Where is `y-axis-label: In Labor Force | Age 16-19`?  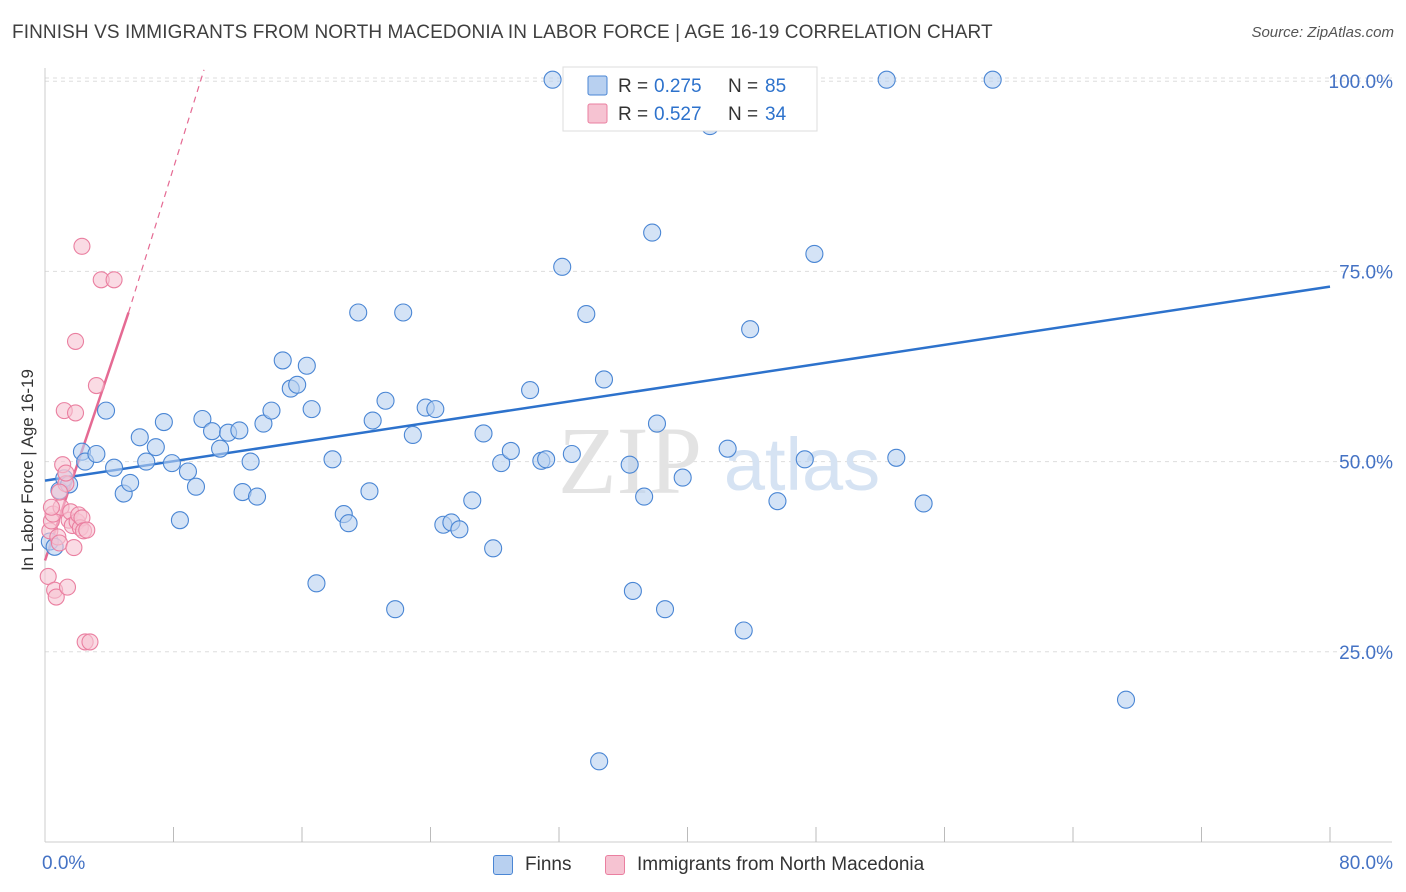
y-axis-label: In Labor Force | Age 16-19 is located at coordinates (27, 470).